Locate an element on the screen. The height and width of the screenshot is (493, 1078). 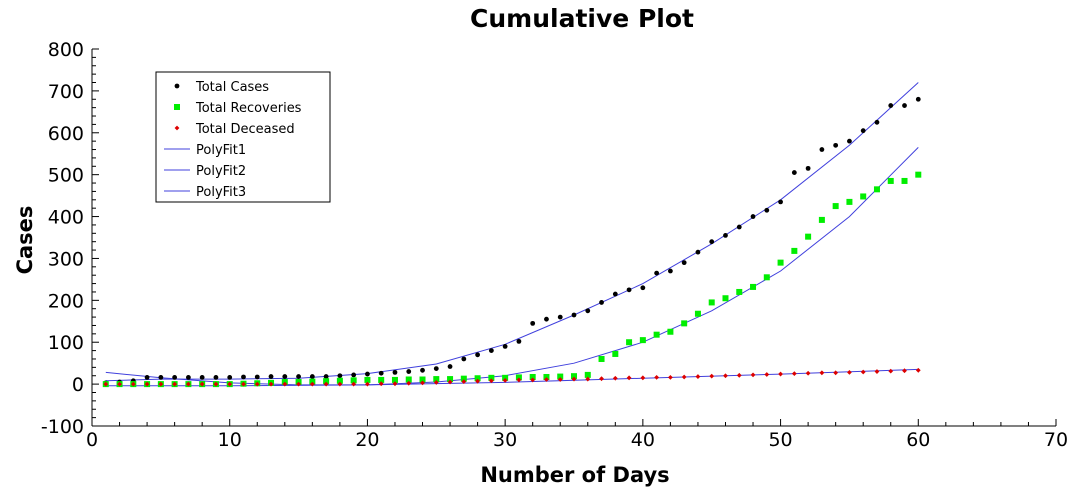
y-tick-label: 400 is located at coordinates (66, 218).